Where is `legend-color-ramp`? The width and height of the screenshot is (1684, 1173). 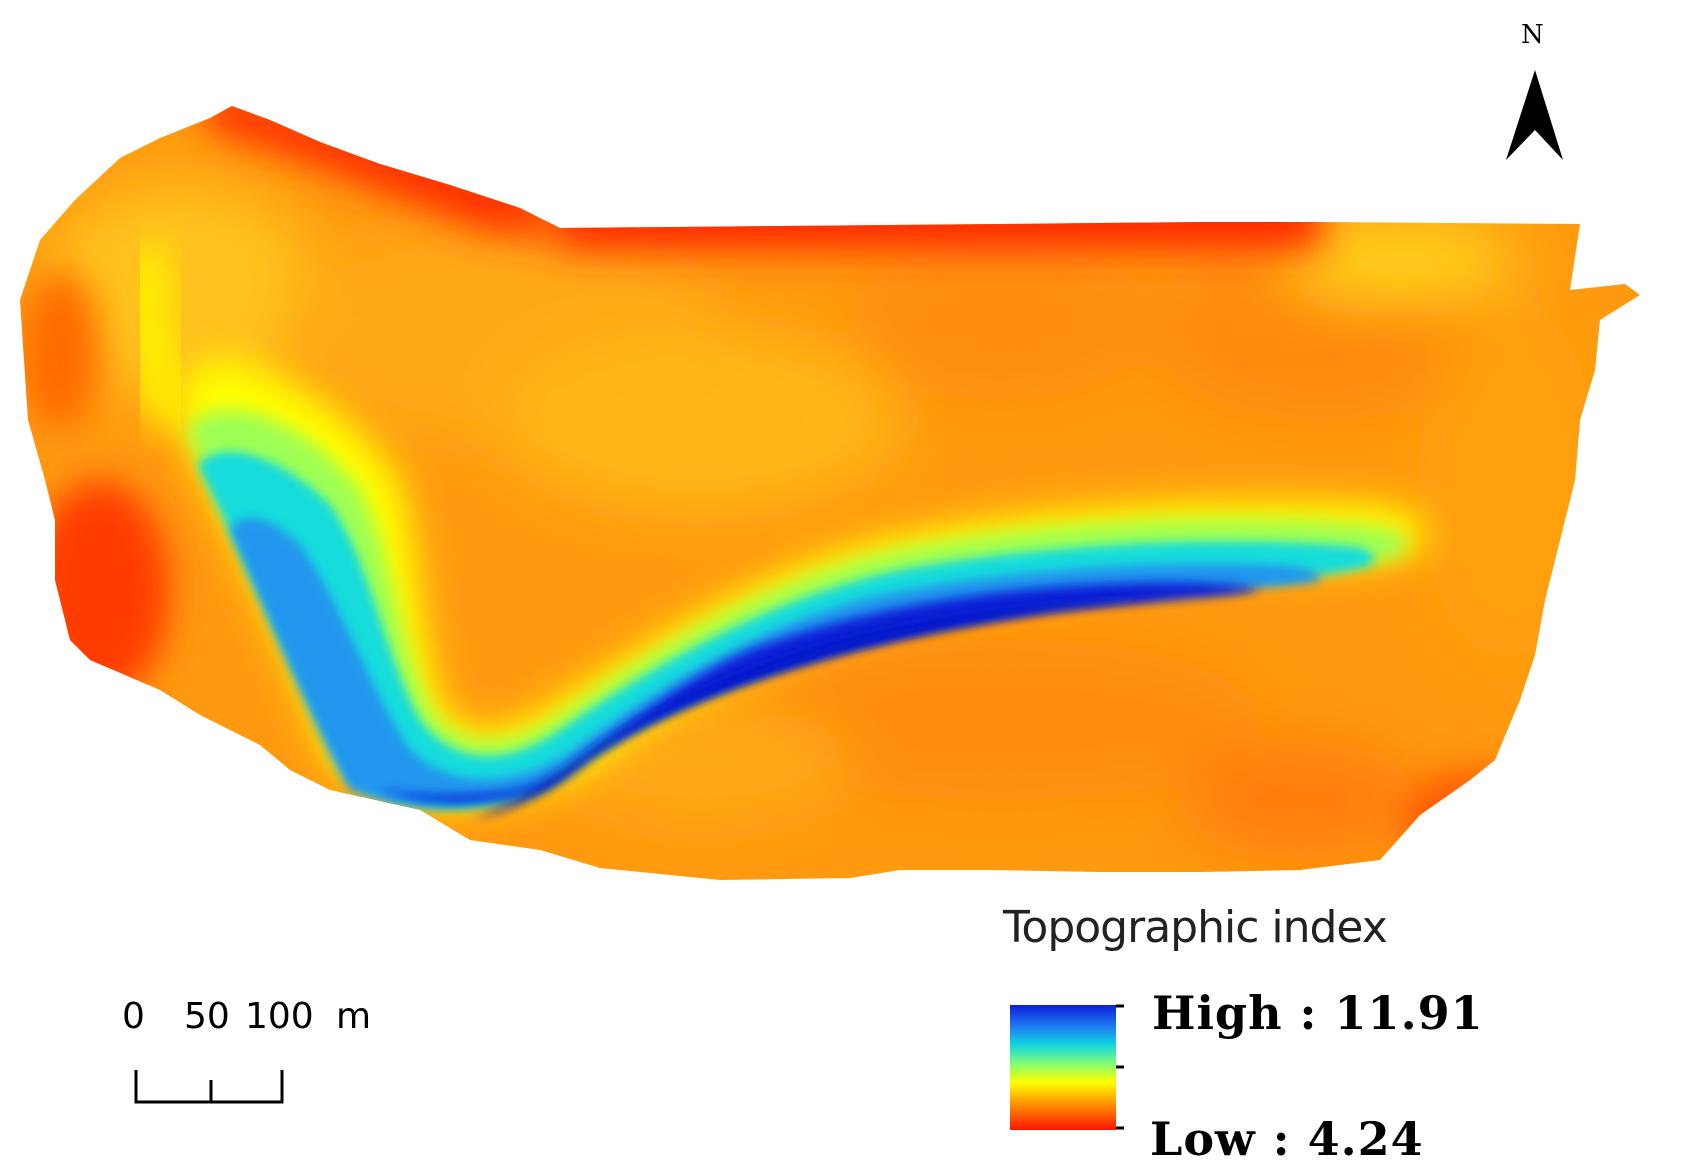 legend-color-ramp is located at coordinates (1063, 1067).